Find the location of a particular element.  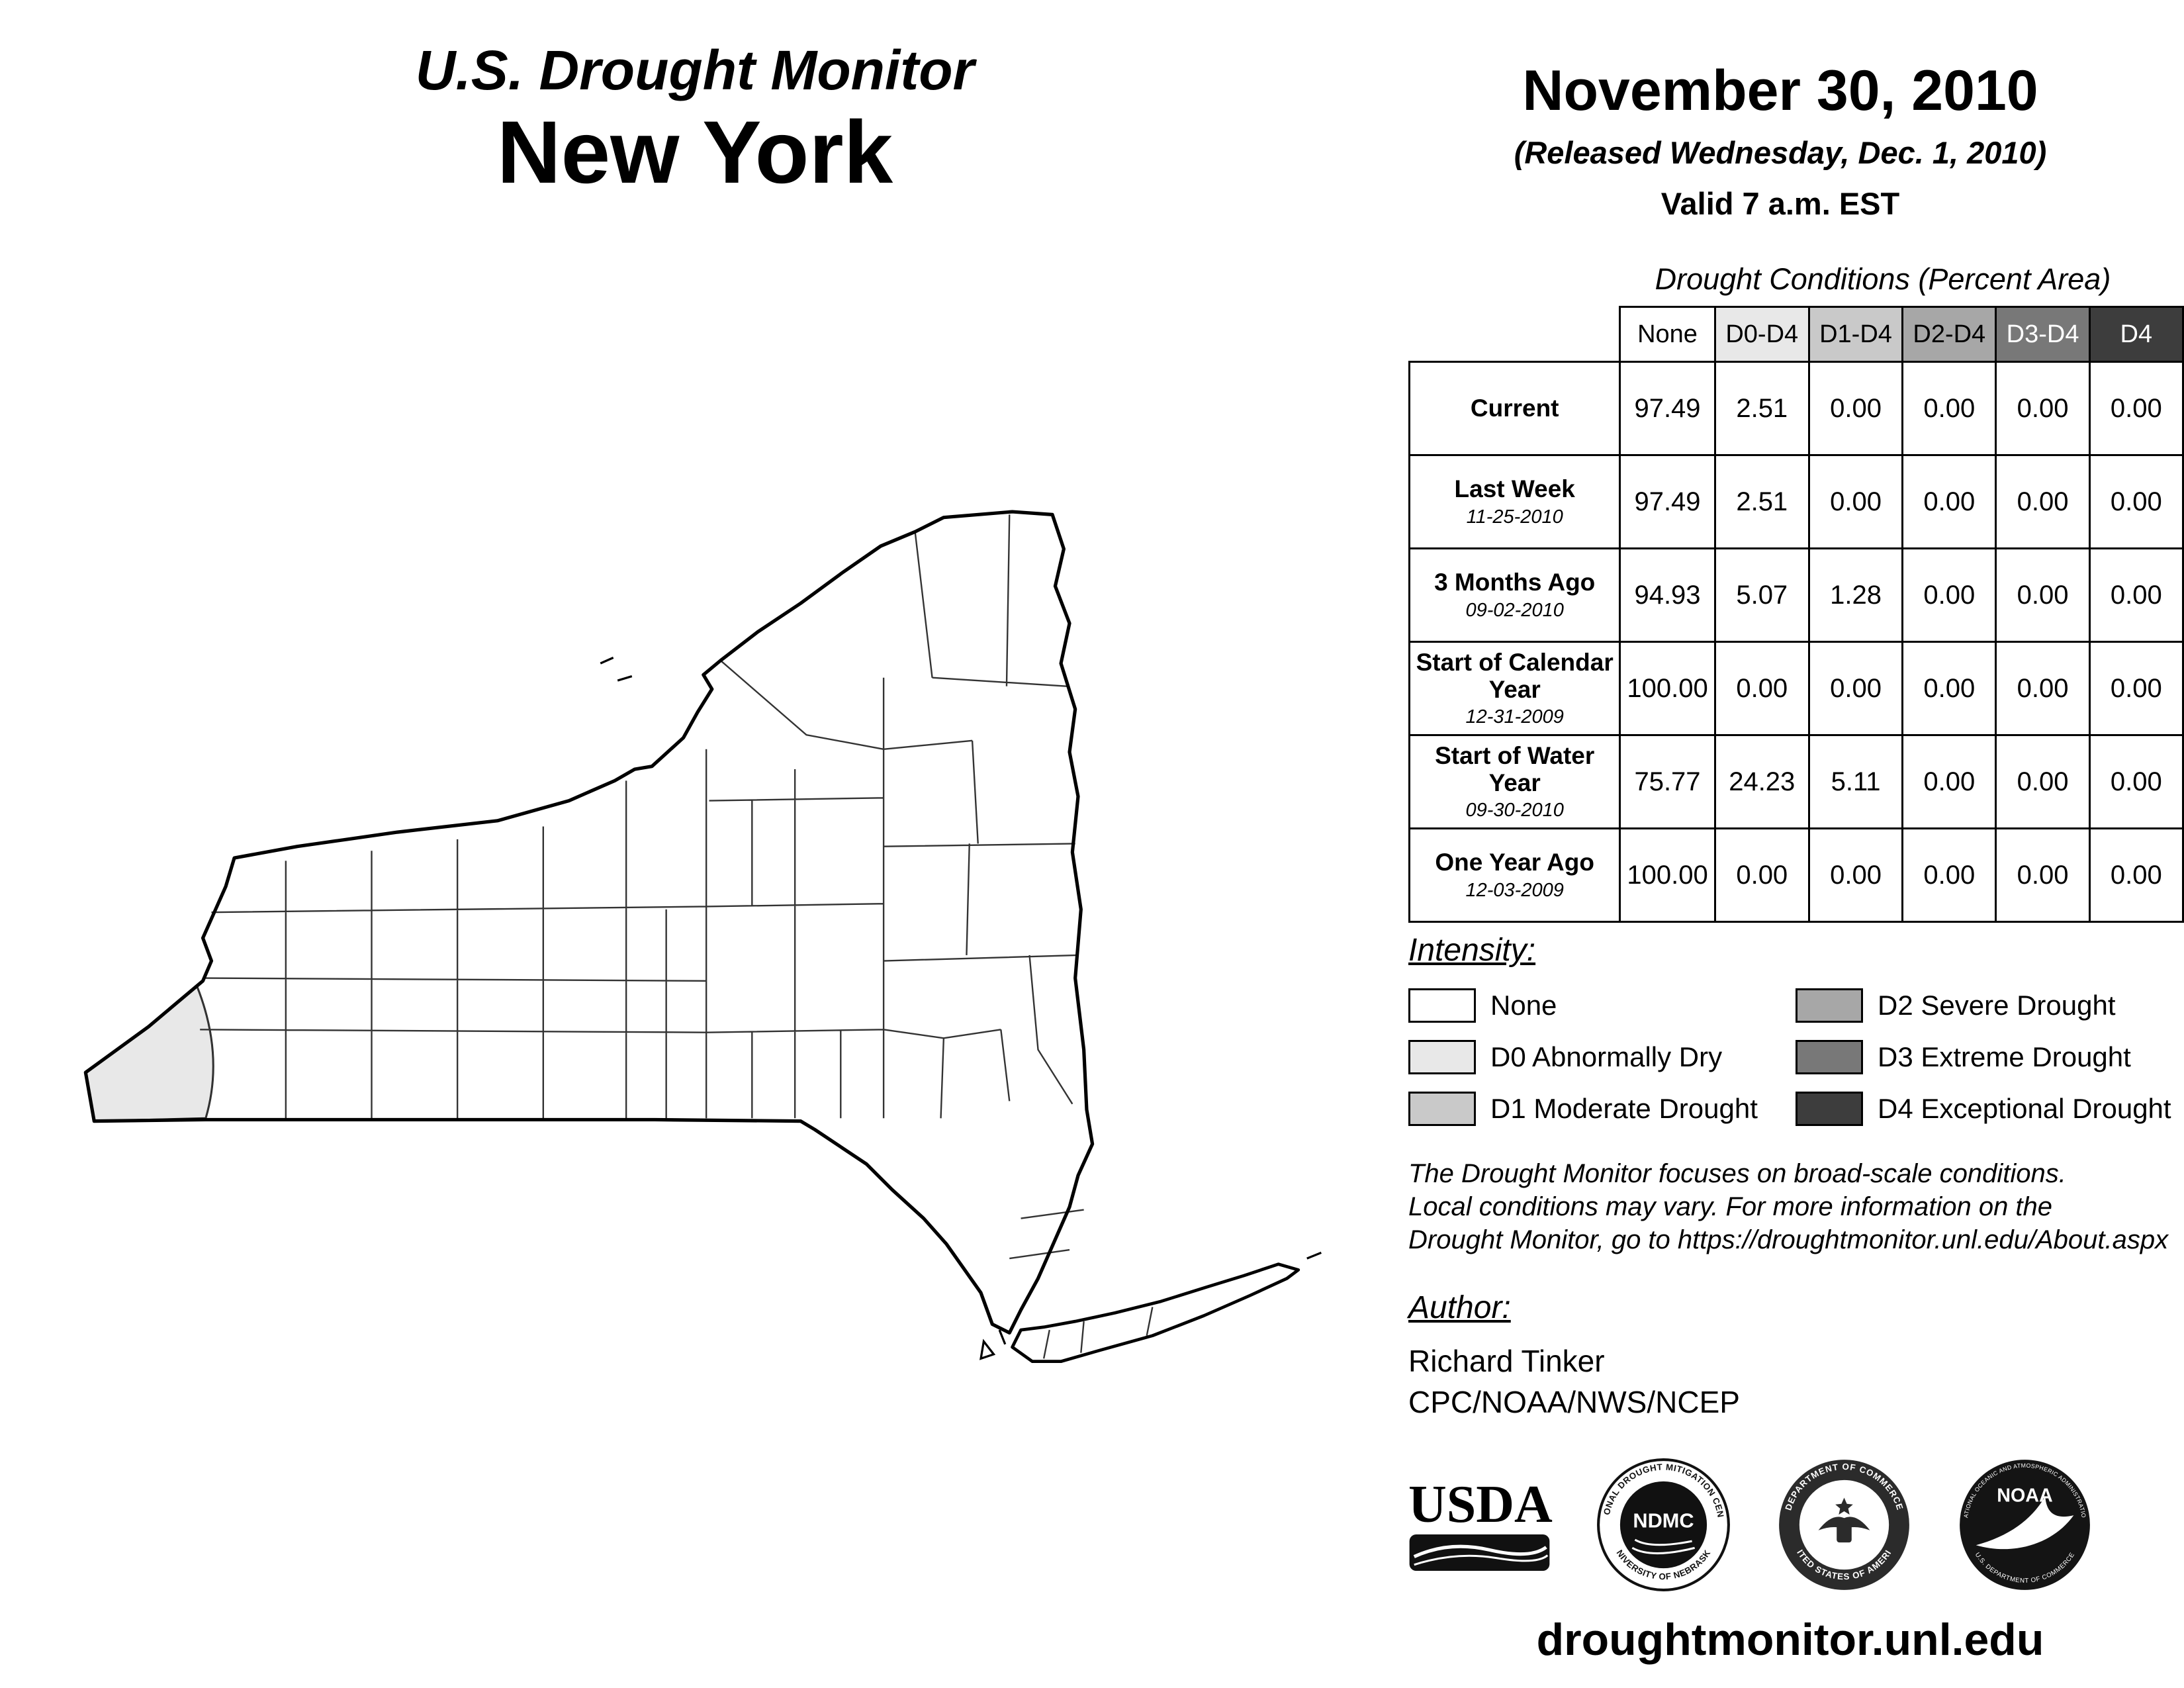

row-label: Start of Water Year is located at coordinates (1515, 768).